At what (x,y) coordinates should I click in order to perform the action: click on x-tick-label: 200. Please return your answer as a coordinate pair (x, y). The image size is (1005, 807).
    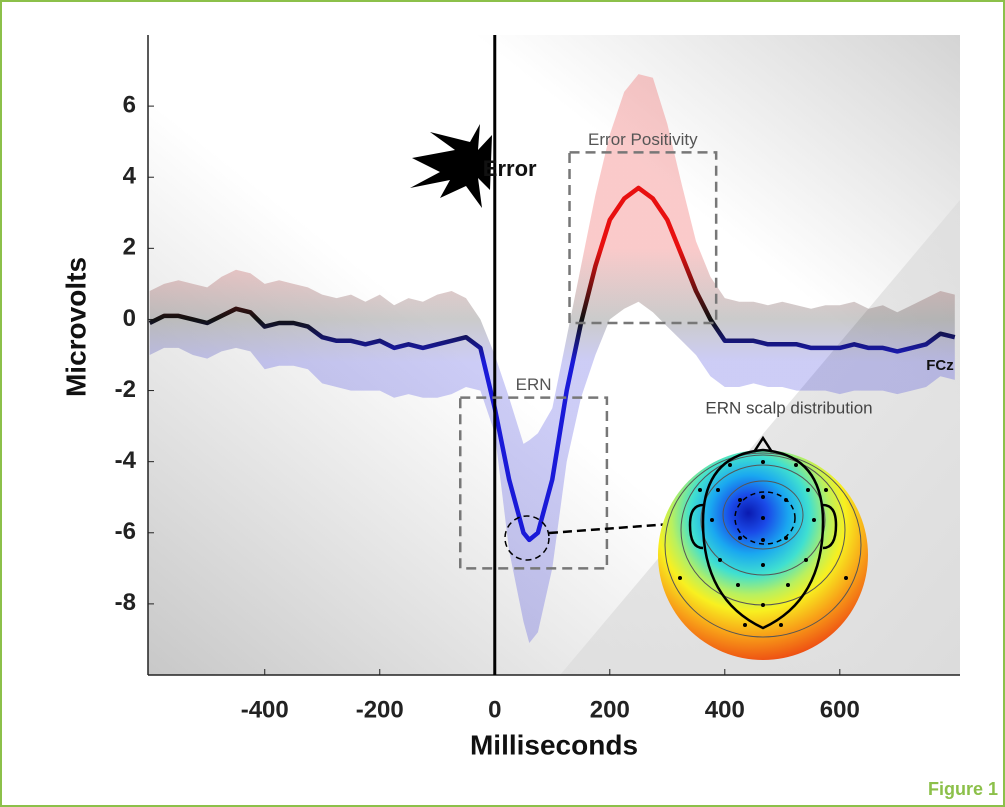
    Looking at the image, I should click on (610, 709).